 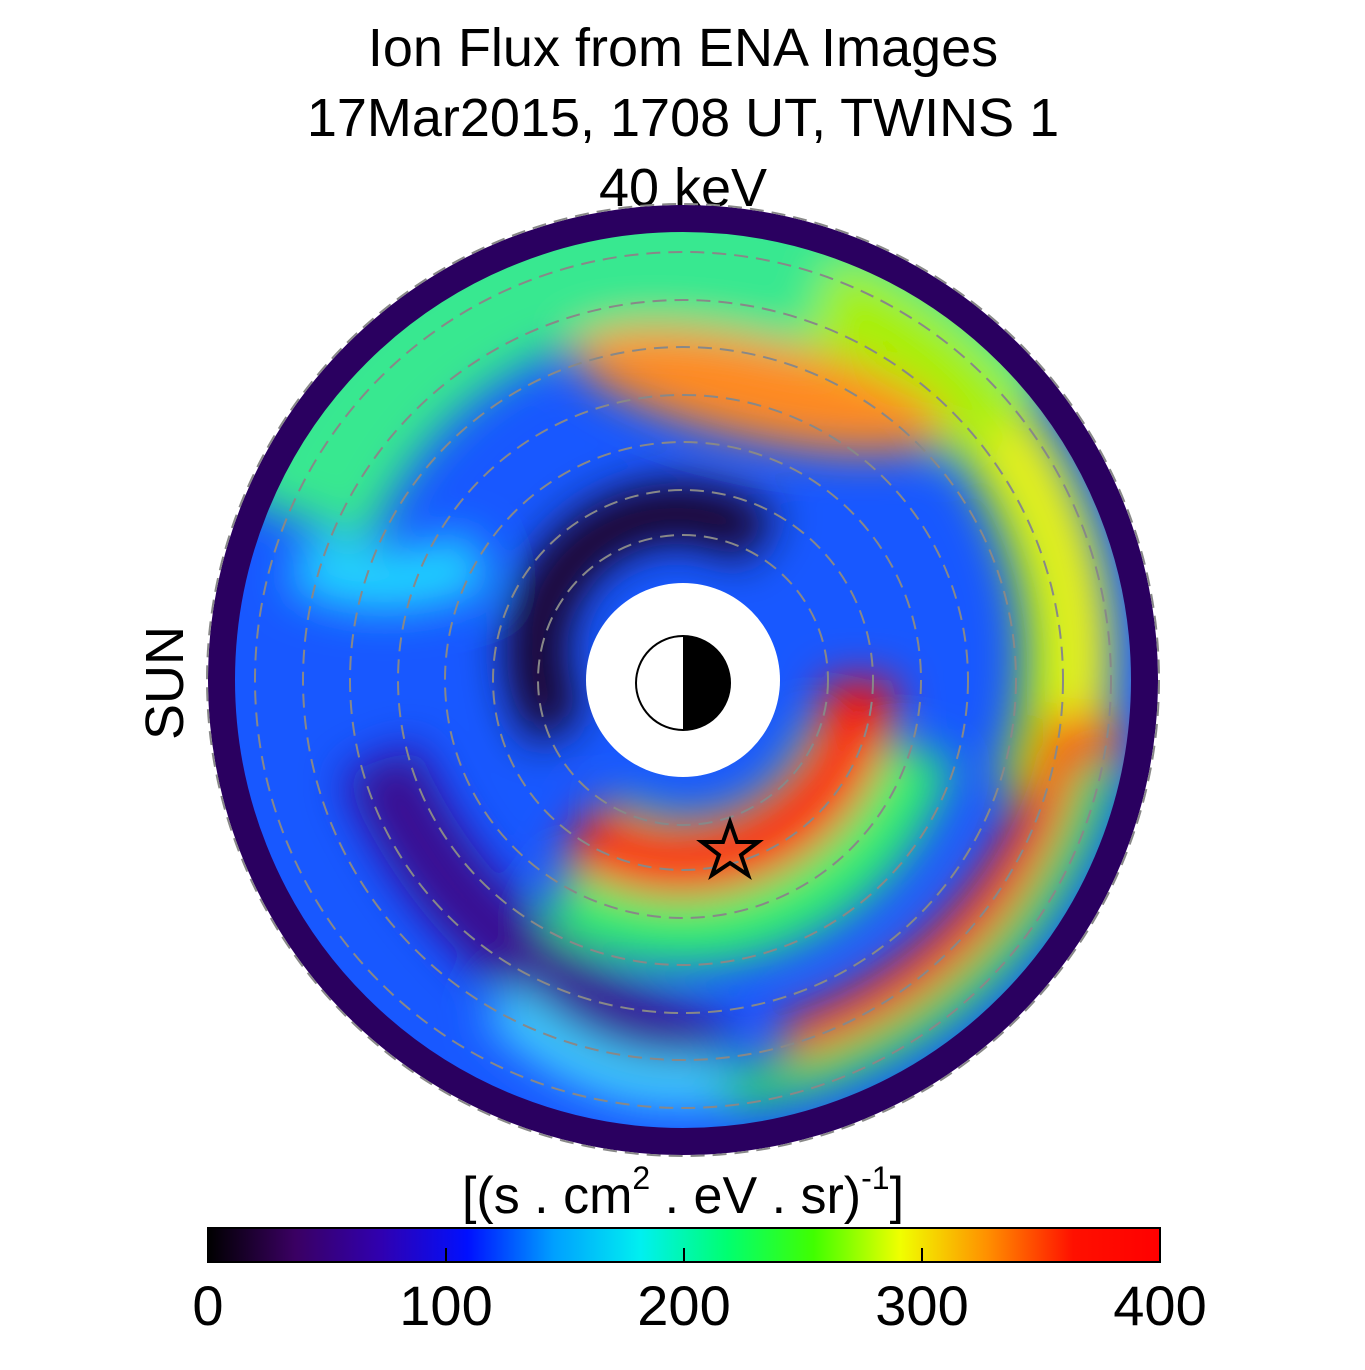 I want to click on earth-symbol, so click(x=683, y=683).